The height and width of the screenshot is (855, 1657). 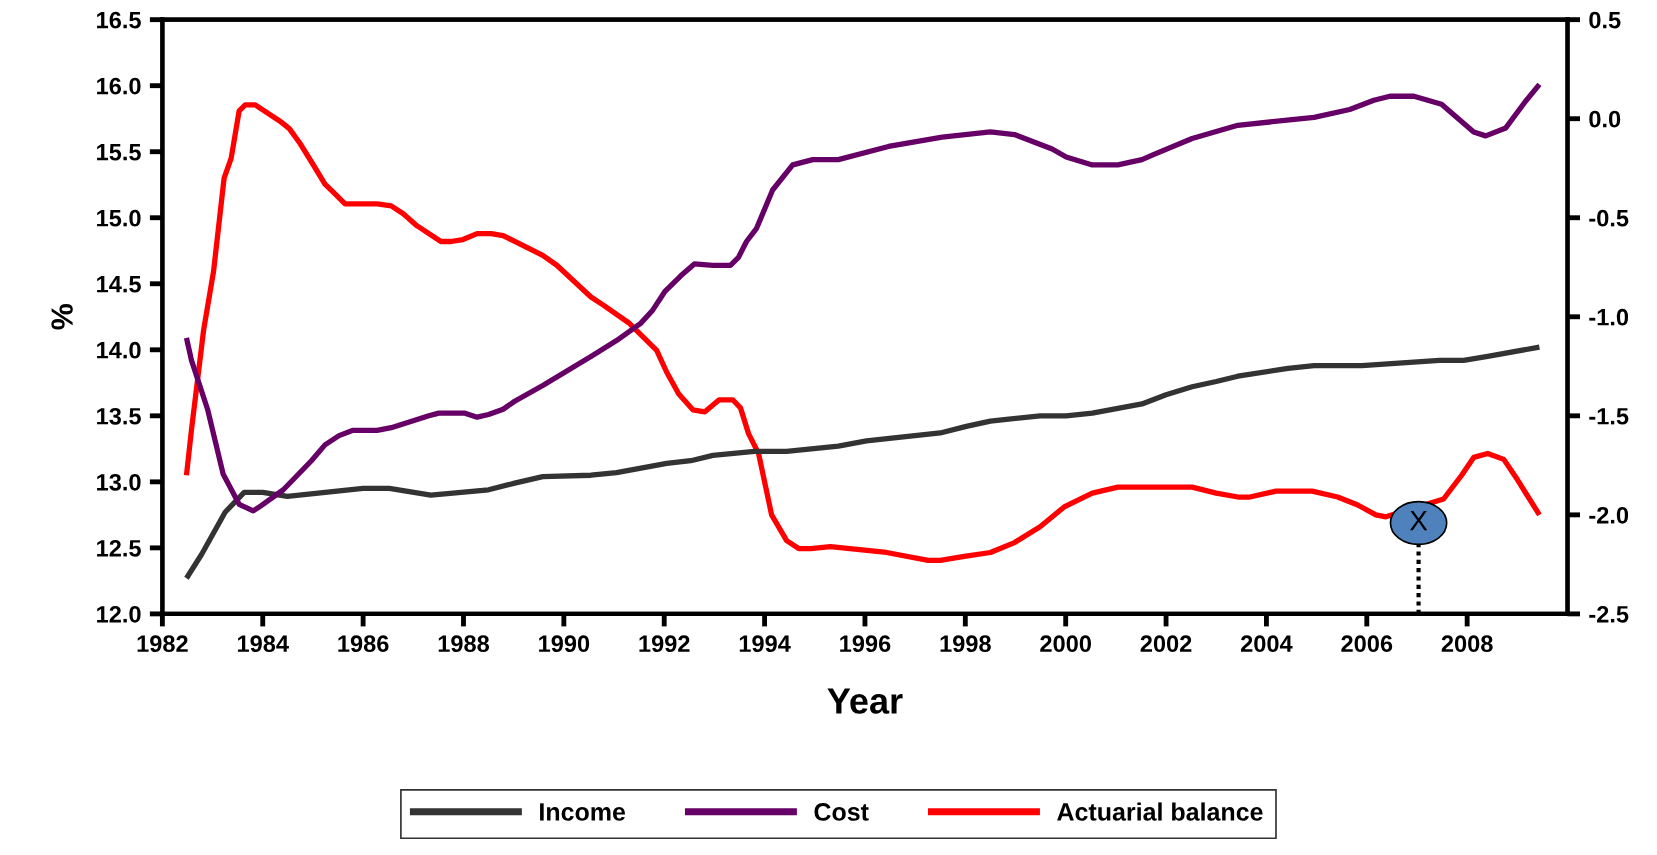 I want to click on legend-label: Cost, so click(x=841, y=812).